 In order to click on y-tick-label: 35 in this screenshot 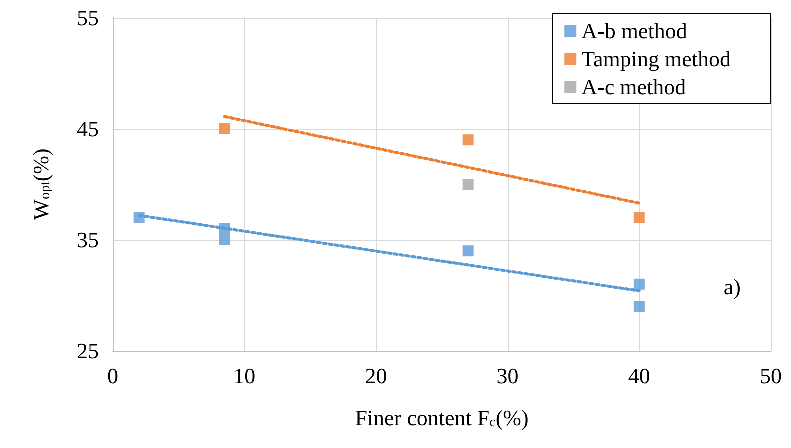, I will do `click(88, 240)`.